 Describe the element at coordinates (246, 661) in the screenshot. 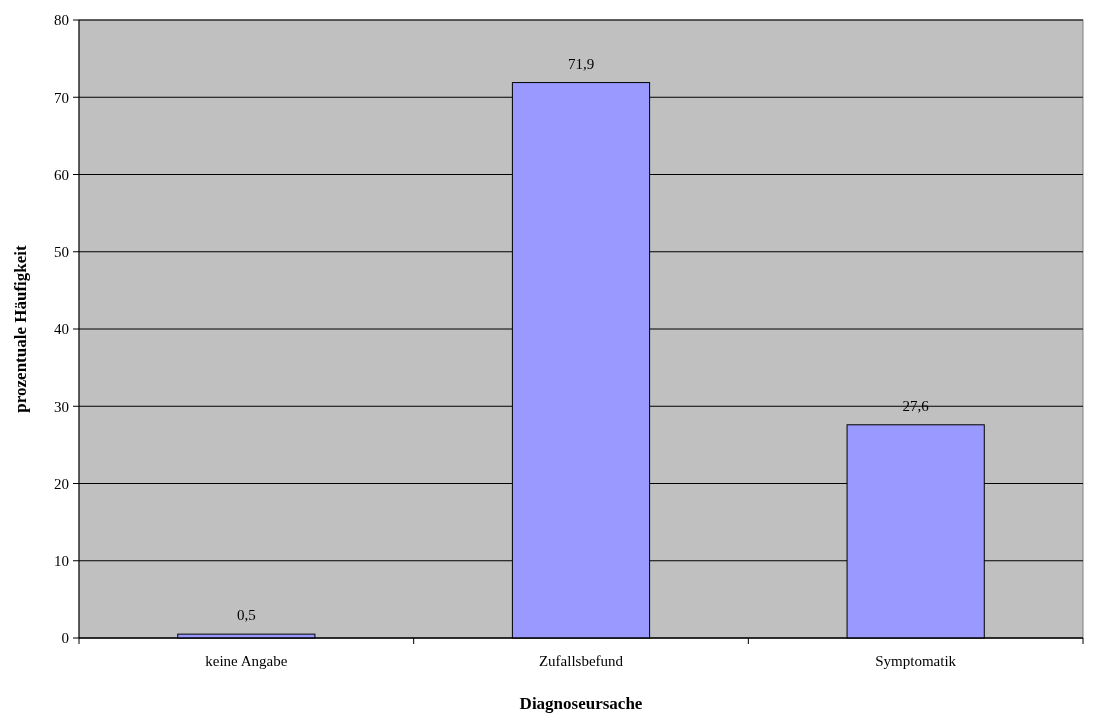

I see `x-tick-label: keine Angabe` at that location.